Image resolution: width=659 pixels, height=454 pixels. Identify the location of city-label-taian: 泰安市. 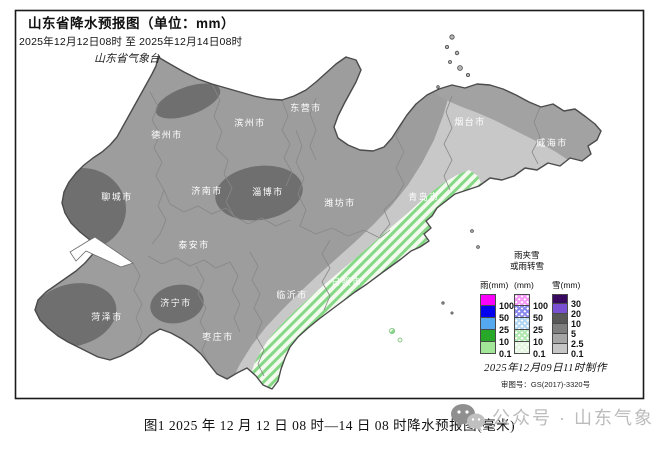
(194, 244).